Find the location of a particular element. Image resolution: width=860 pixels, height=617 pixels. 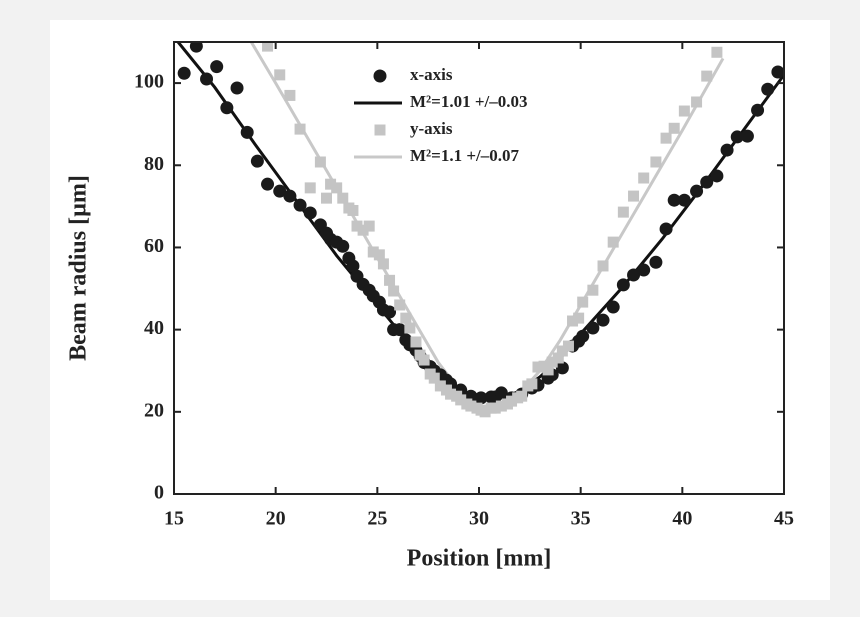

y-tick-label: 0 is located at coordinates (159, 493).